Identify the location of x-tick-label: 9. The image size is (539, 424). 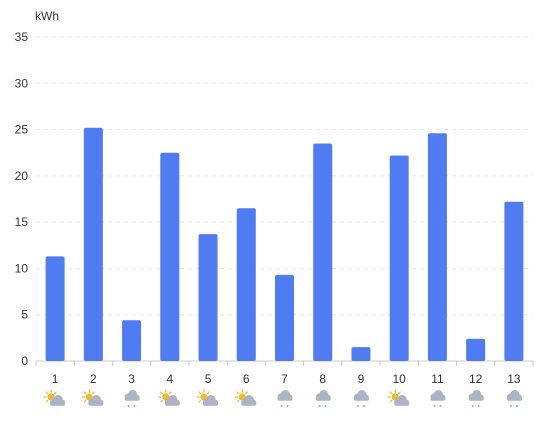
(361, 379).